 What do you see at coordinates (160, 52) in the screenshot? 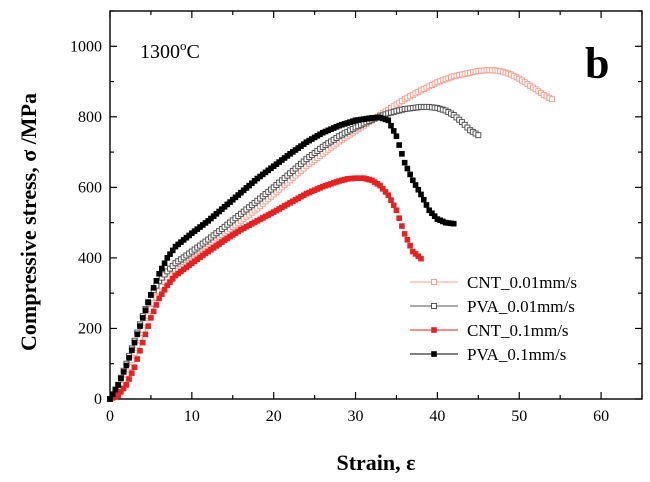
I see `temperature-value: 1300` at bounding box center [160, 52].